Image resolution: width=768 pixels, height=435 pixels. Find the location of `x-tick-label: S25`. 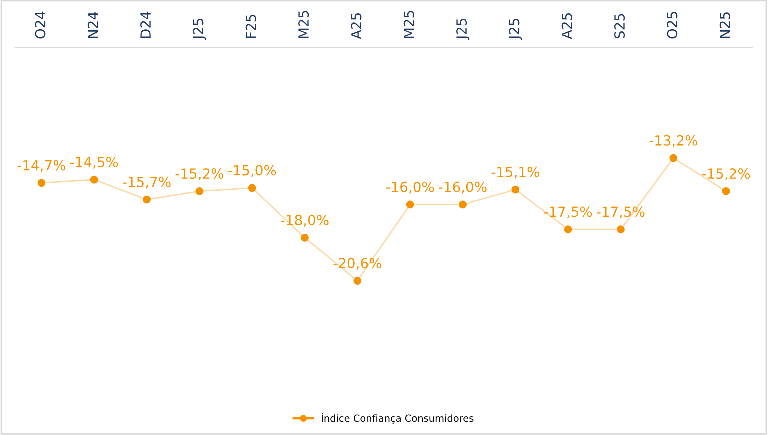

x-tick-label: S25 is located at coordinates (620, 26).